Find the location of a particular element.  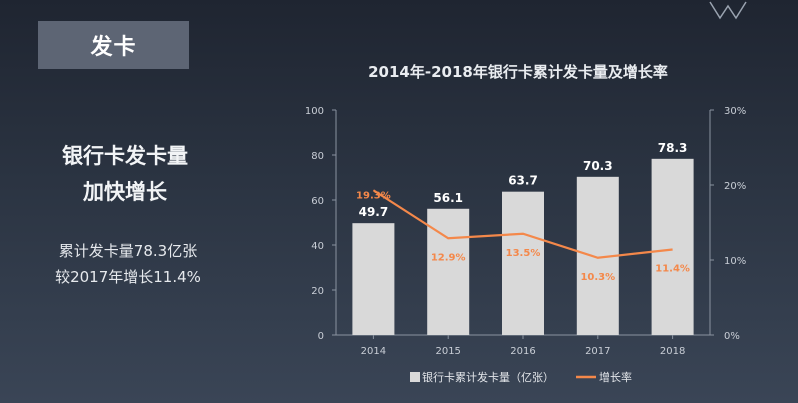

growth-rate-label: 19.3% is located at coordinates (373, 195).